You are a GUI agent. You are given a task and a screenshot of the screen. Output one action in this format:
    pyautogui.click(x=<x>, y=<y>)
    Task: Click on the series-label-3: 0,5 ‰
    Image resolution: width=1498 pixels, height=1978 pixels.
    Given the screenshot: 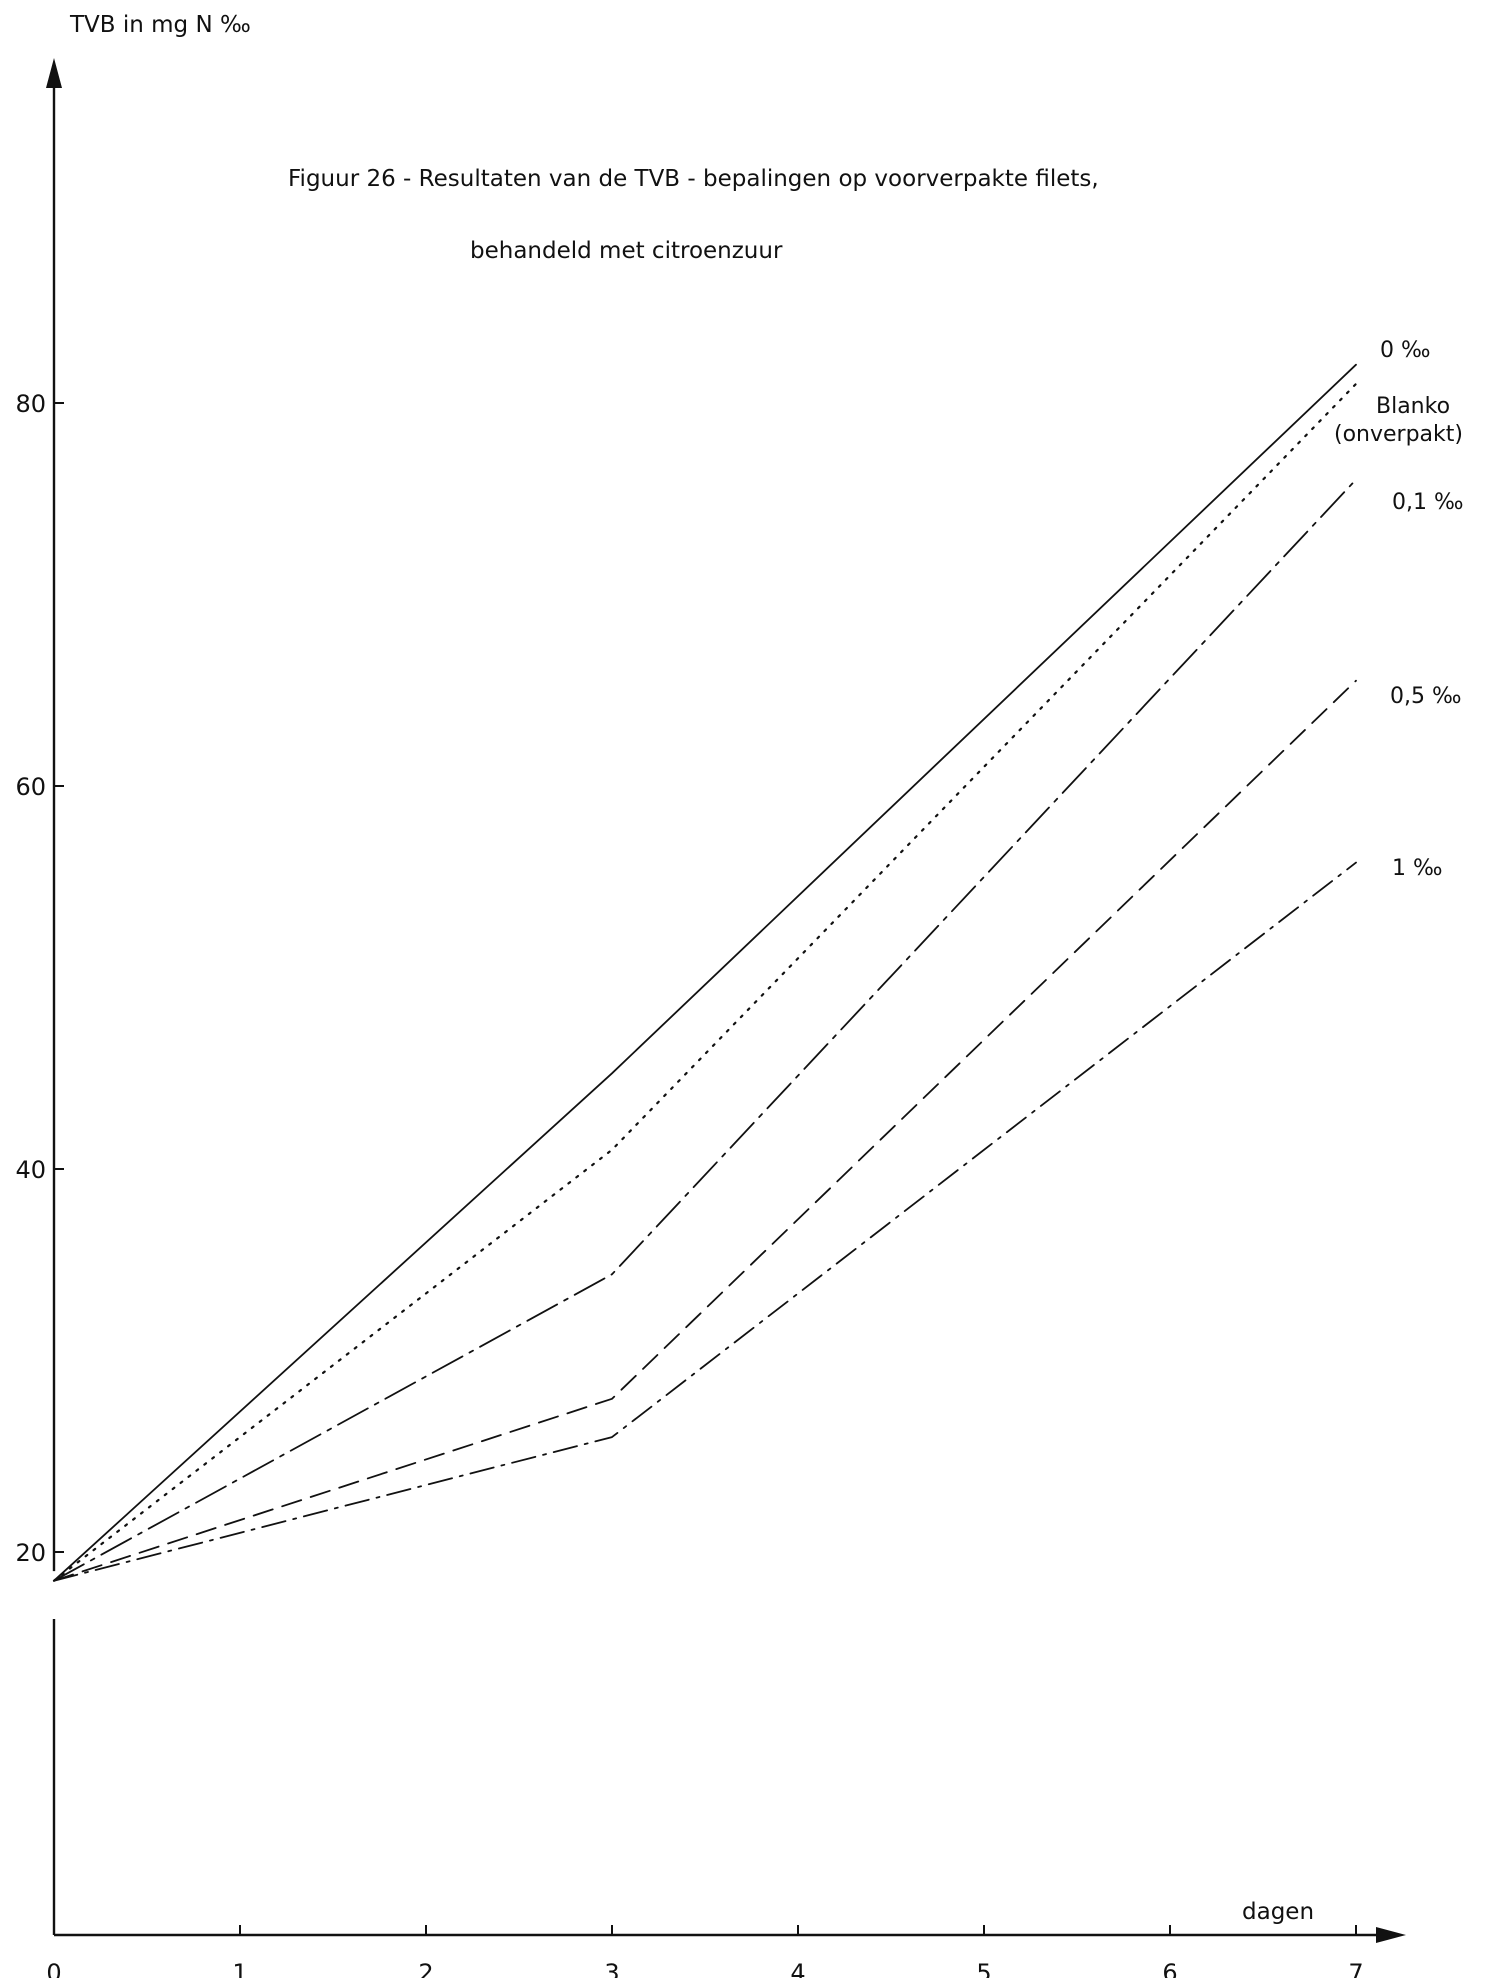 What is the action you would take?
    pyautogui.click(x=1426, y=696)
    